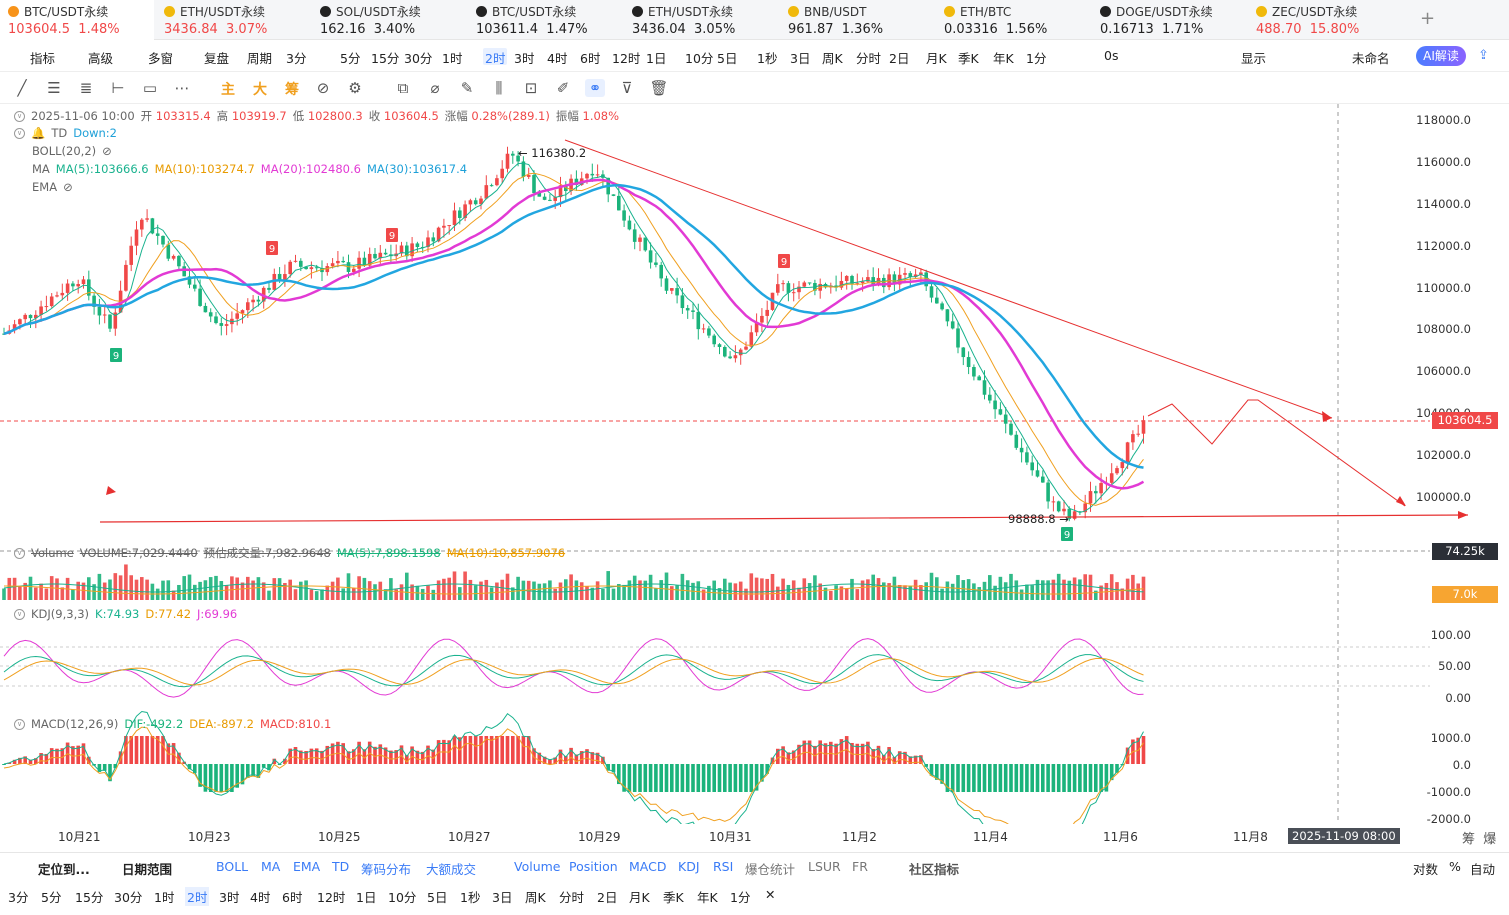 Image resolution: width=1509 pixels, height=915 pixels. I want to click on indicator-toggle: Position, so click(593, 866).